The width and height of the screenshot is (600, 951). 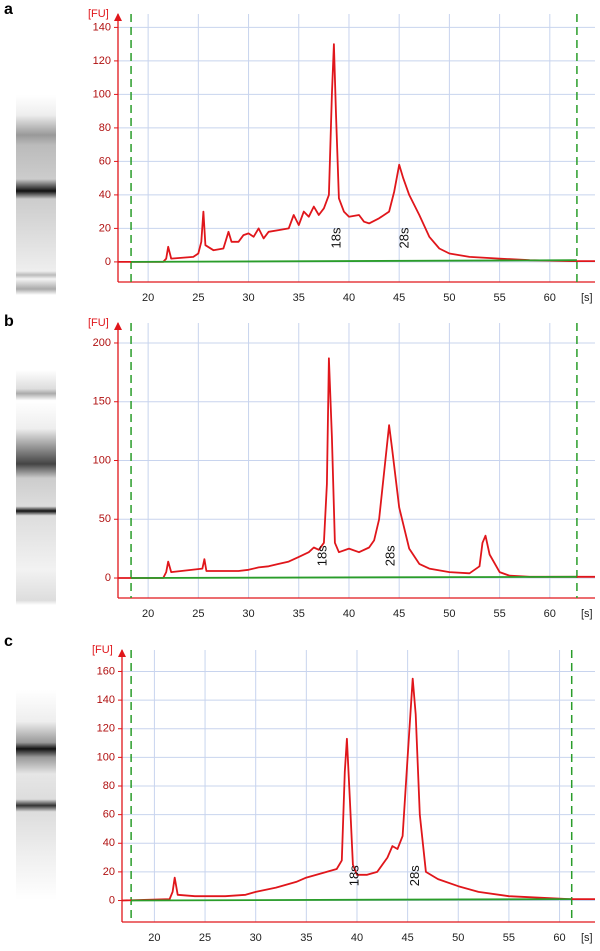 What do you see at coordinates (105, 519) in the screenshot?
I see `y-tick-label: 50` at bounding box center [105, 519].